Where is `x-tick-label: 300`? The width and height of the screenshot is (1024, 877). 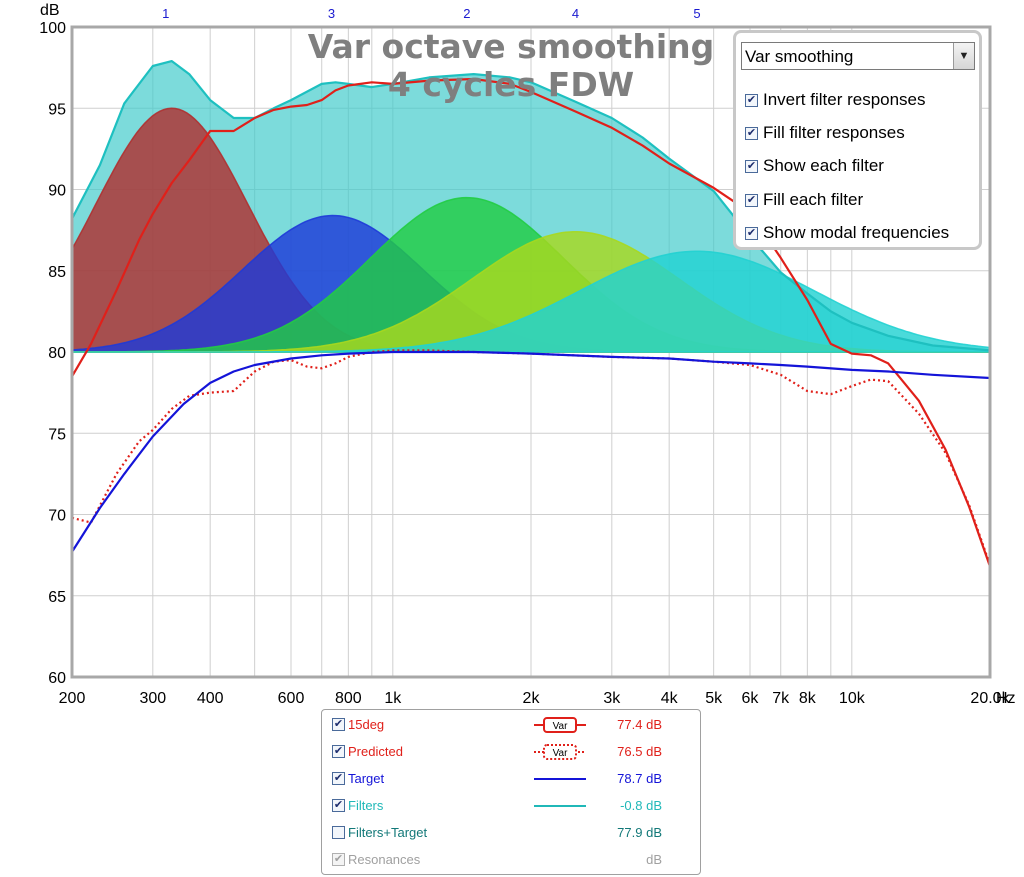
x-tick-label: 300 is located at coordinates (152, 698).